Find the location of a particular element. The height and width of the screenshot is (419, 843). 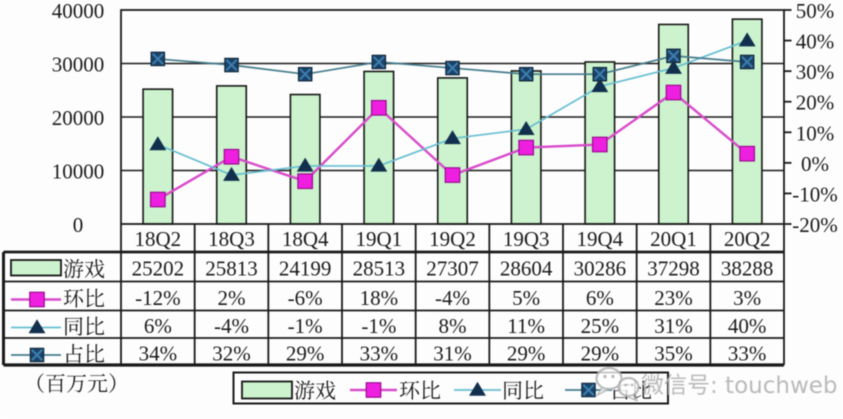

table-header-cell: 19Q3 is located at coordinates (526, 239).